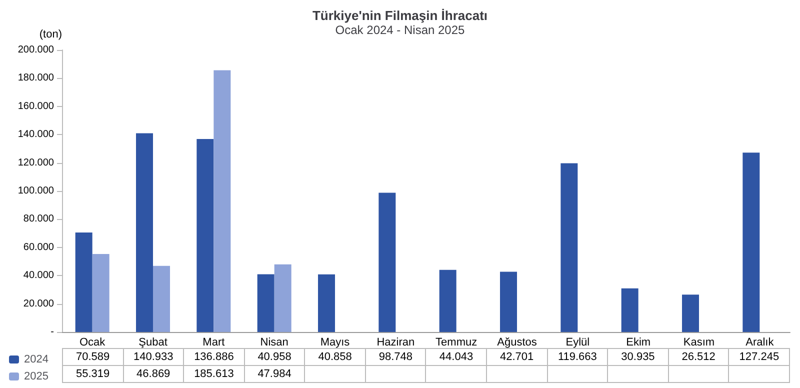 The image size is (800, 388). What do you see at coordinates (36, 376) in the screenshot?
I see `legend-label: 2025` at bounding box center [36, 376].